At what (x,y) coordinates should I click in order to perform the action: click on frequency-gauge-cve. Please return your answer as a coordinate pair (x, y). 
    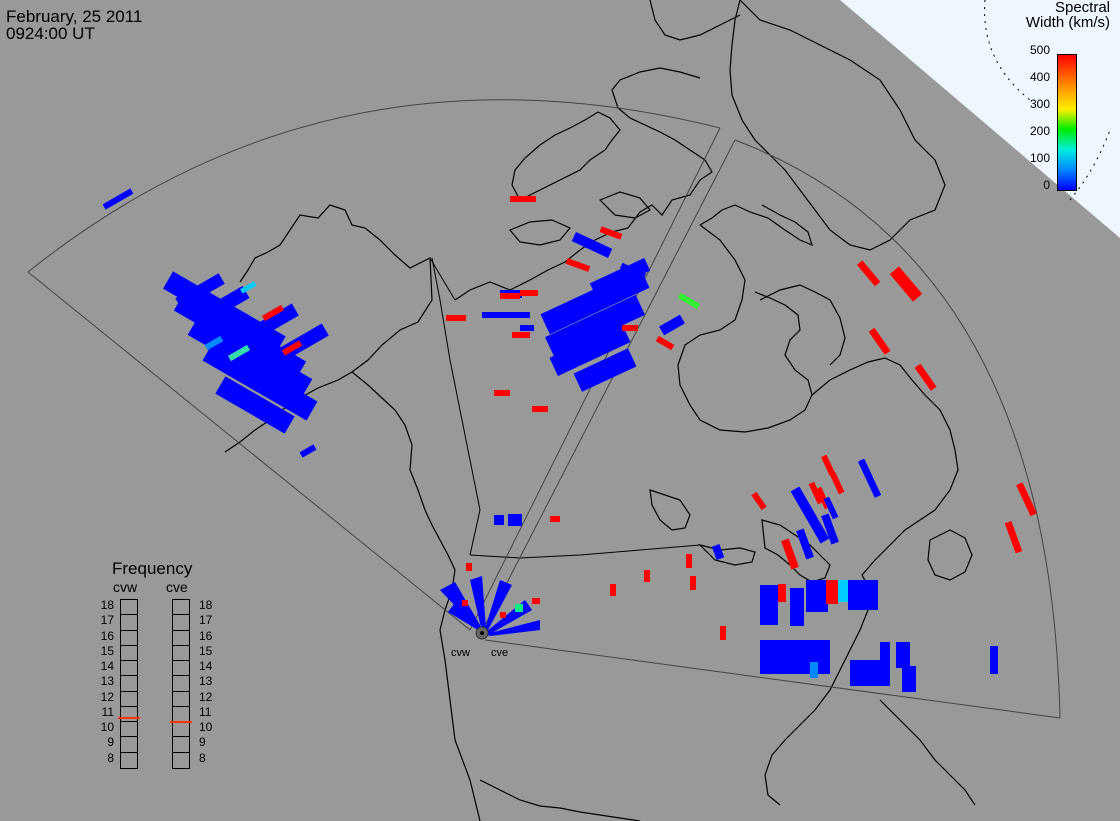
    Looking at the image, I should click on (181, 684).